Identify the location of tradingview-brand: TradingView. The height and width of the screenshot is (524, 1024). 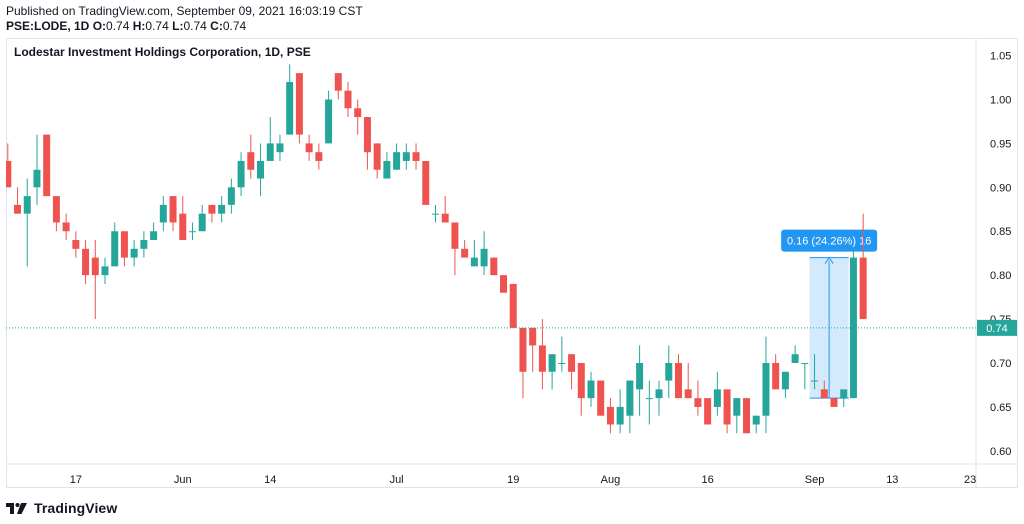
(61, 508).